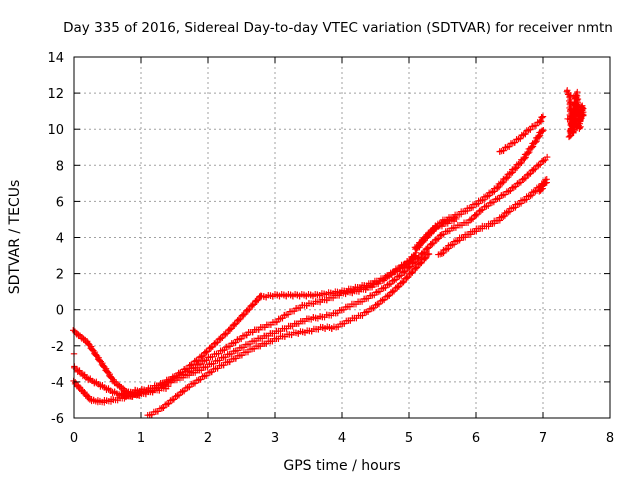 Image resolution: width=640 pixels, height=480 pixels. Describe the element at coordinates (141, 438) in the screenshot. I see `x-tick-label: 1` at that location.